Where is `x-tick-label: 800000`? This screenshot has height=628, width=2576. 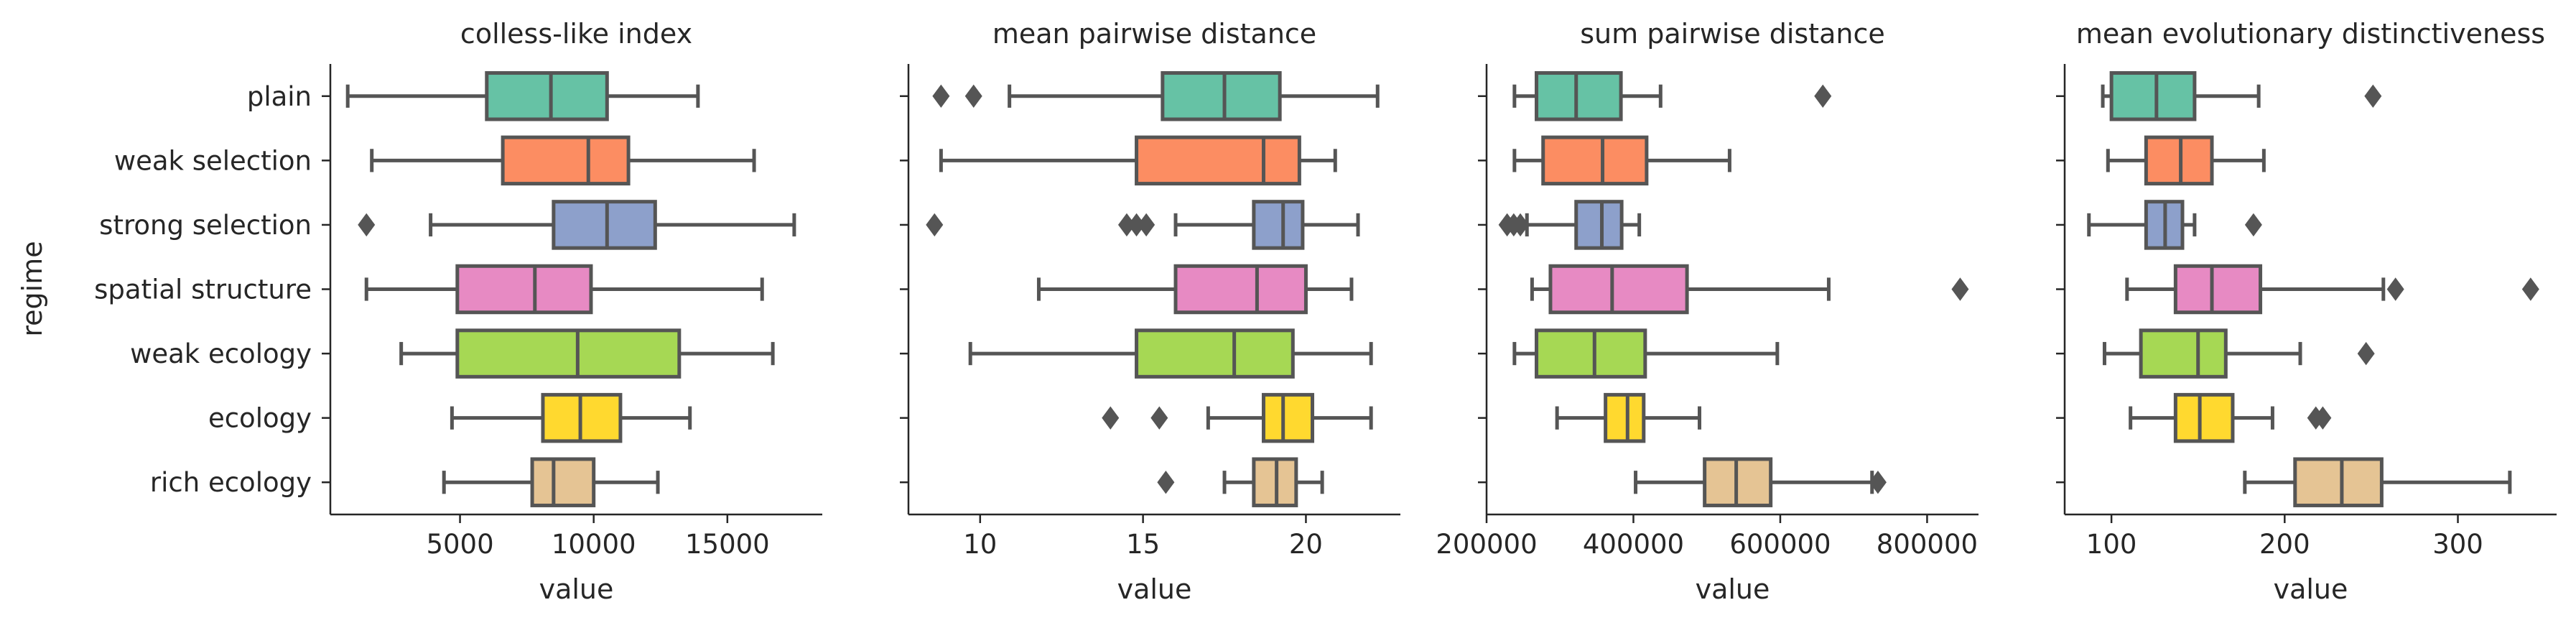 x-tick-label: 800000 is located at coordinates (1927, 545).